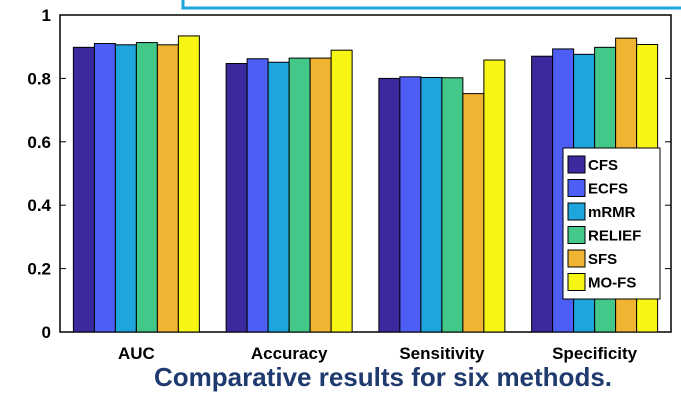 The image size is (681, 394). Describe the element at coordinates (389, 205) in the screenshot. I see `bar-cfs-sensitivity` at that location.